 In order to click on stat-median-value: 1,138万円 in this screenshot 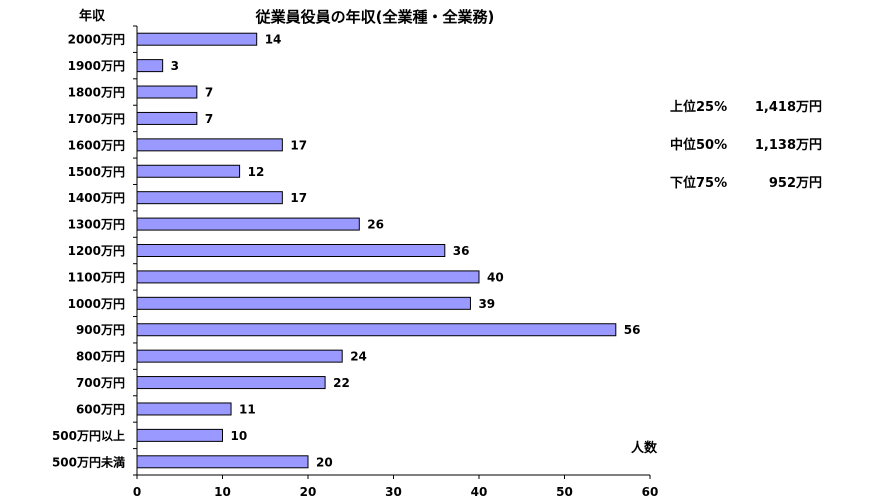, I will do `click(788, 145)`.